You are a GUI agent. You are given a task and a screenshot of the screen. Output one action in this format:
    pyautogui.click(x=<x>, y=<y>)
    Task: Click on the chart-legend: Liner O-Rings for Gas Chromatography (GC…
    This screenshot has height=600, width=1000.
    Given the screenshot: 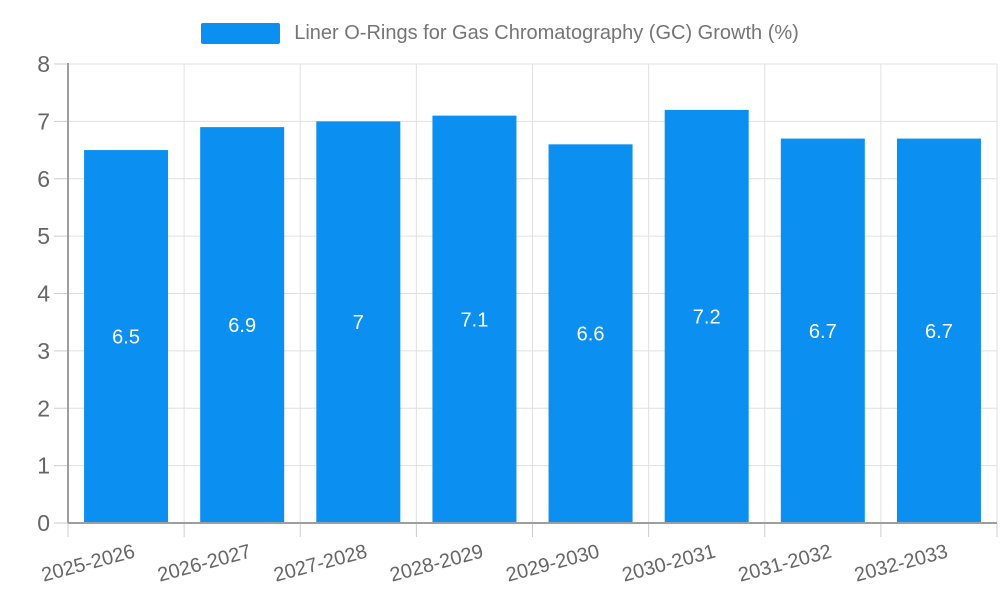 What is the action you would take?
    pyautogui.click(x=500, y=33)
    